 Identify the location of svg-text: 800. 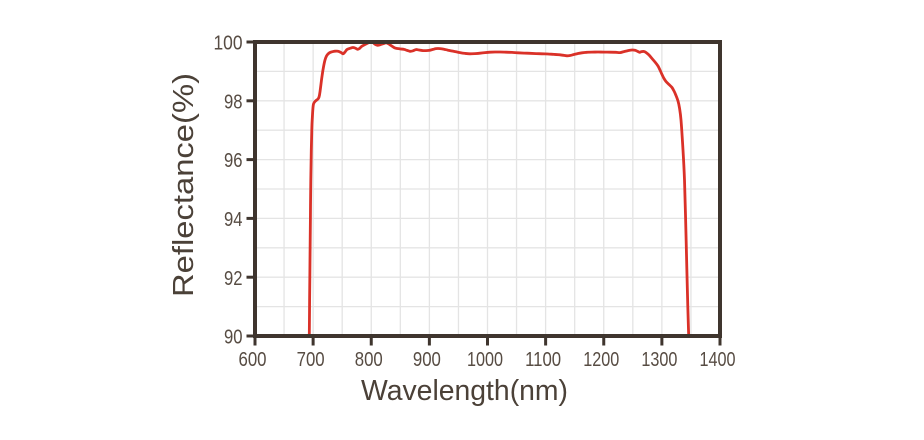
(369, 360).